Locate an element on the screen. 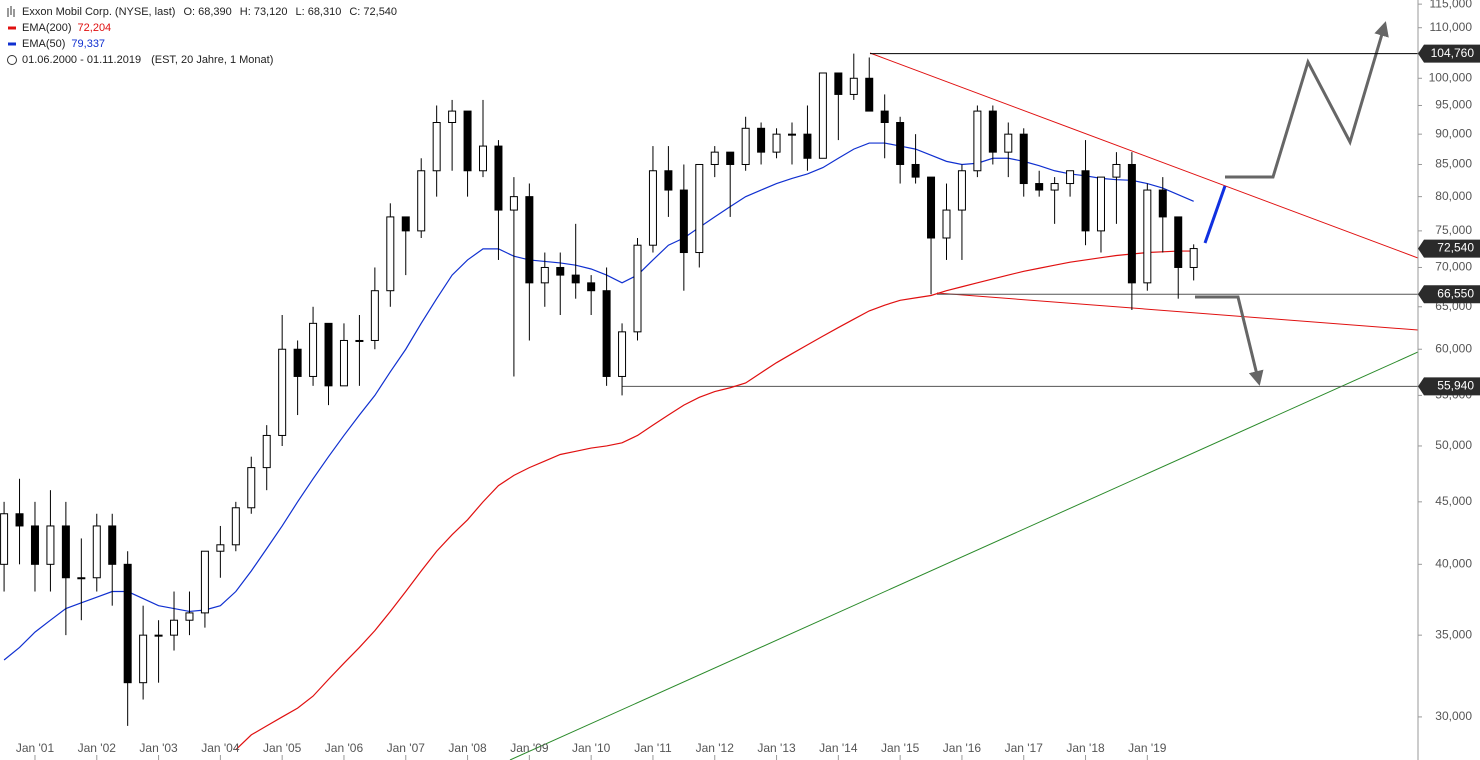 The height and width of the screenshot is (760, 1480). y-tick-label: 40,000 is located at coordinates (1453, 563).